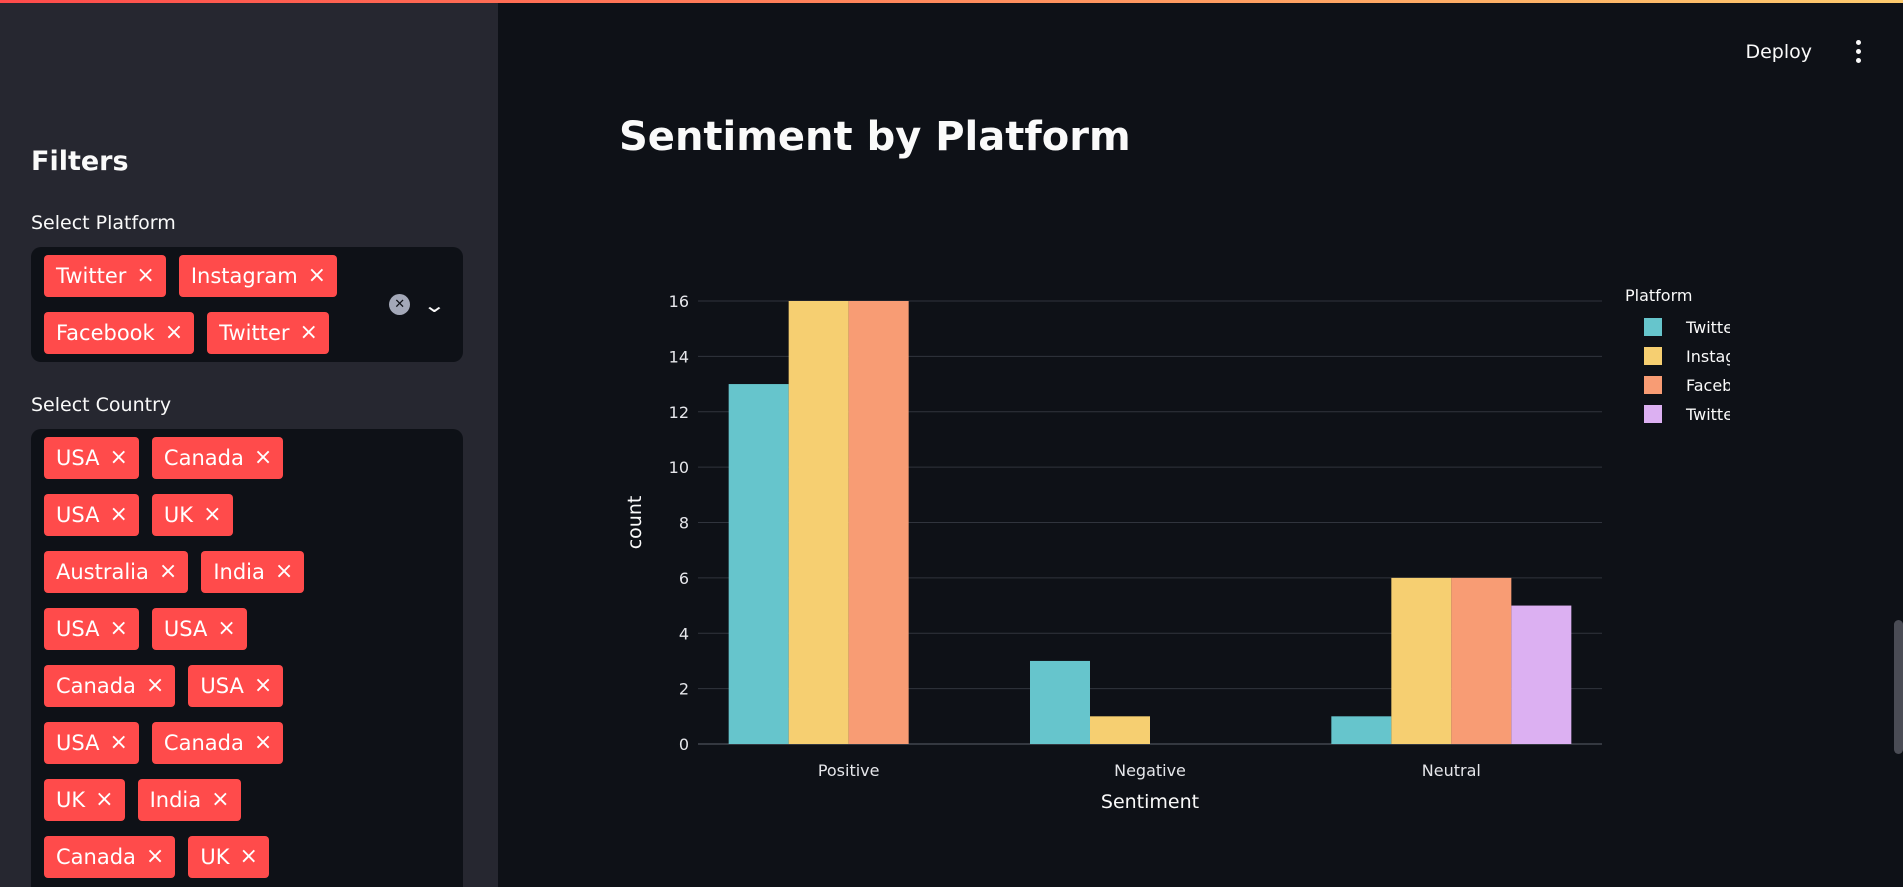 The height and width of the screenshot is (887, 1903). What do you see at coordinates (1150, 802) in the screenshot?
I see `x-axis-title: Sentiment` at bounding box center [1150, 802].